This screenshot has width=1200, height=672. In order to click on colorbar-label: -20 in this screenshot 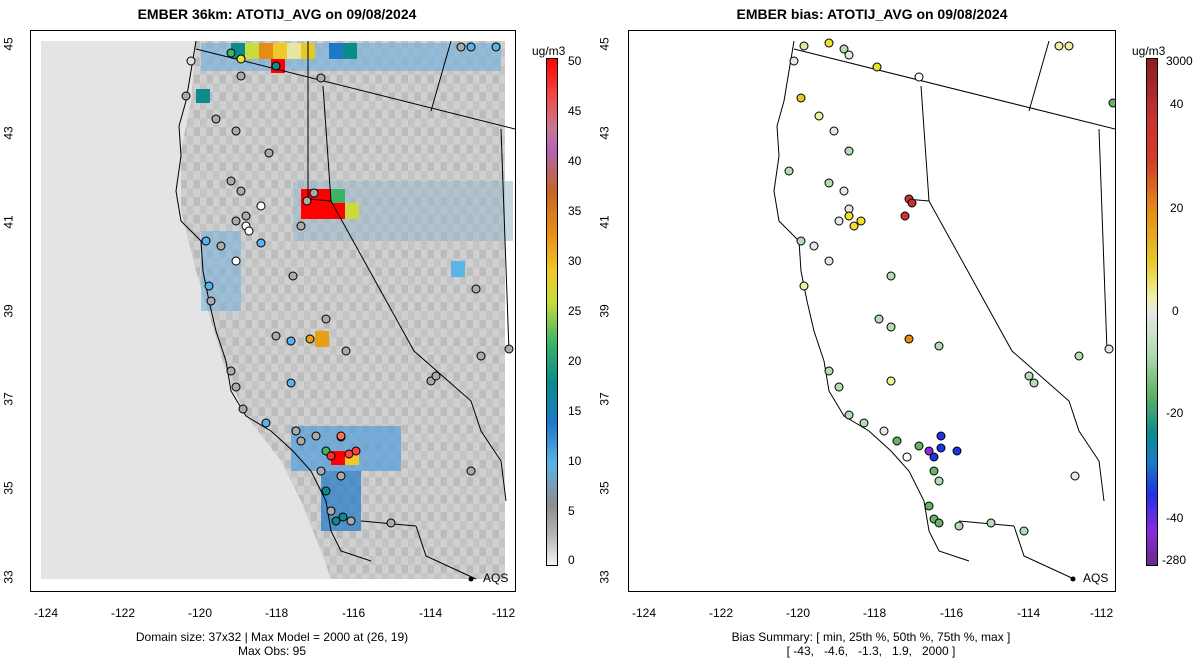, I will do `click(1175, 413)`.